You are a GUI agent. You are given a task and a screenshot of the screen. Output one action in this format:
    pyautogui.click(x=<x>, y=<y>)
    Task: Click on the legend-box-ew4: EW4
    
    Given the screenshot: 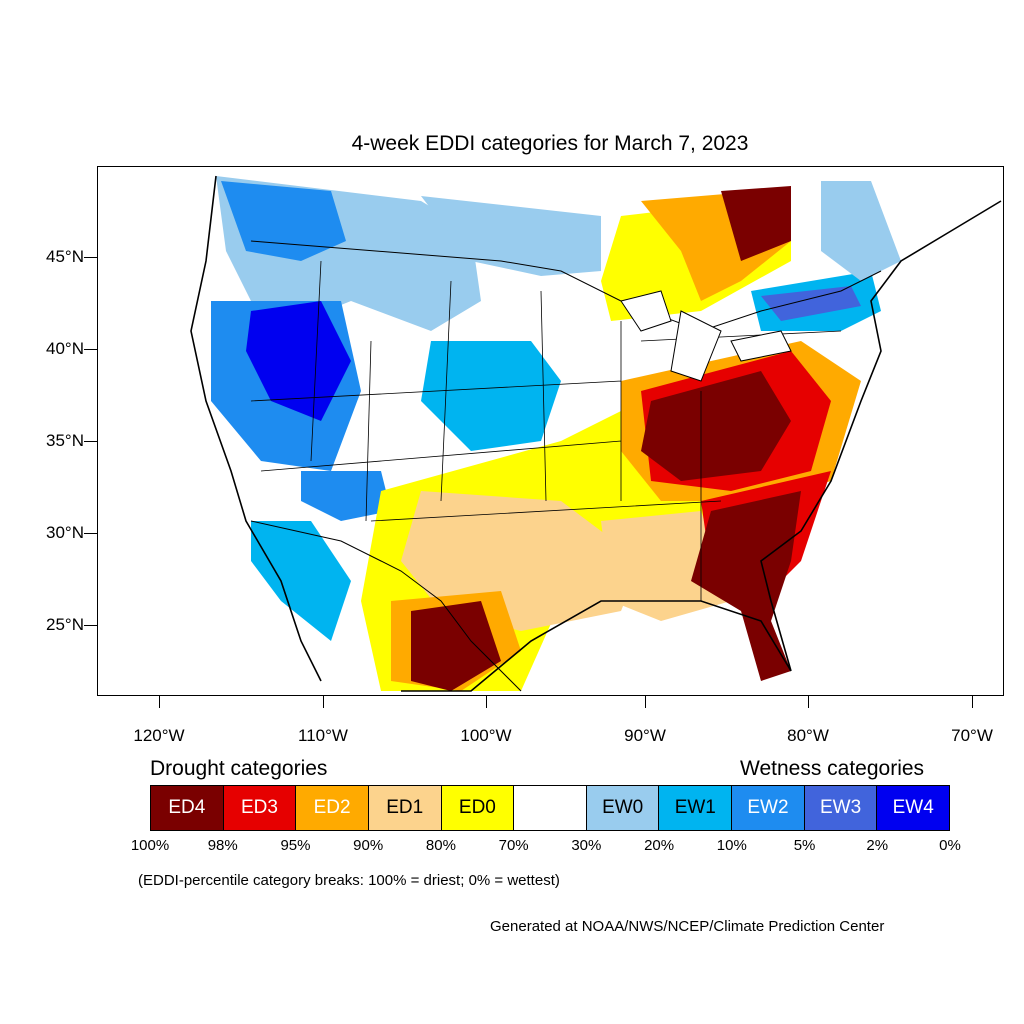 What is the action you would take?
    pyautogui.click(x=913, y=808)
    